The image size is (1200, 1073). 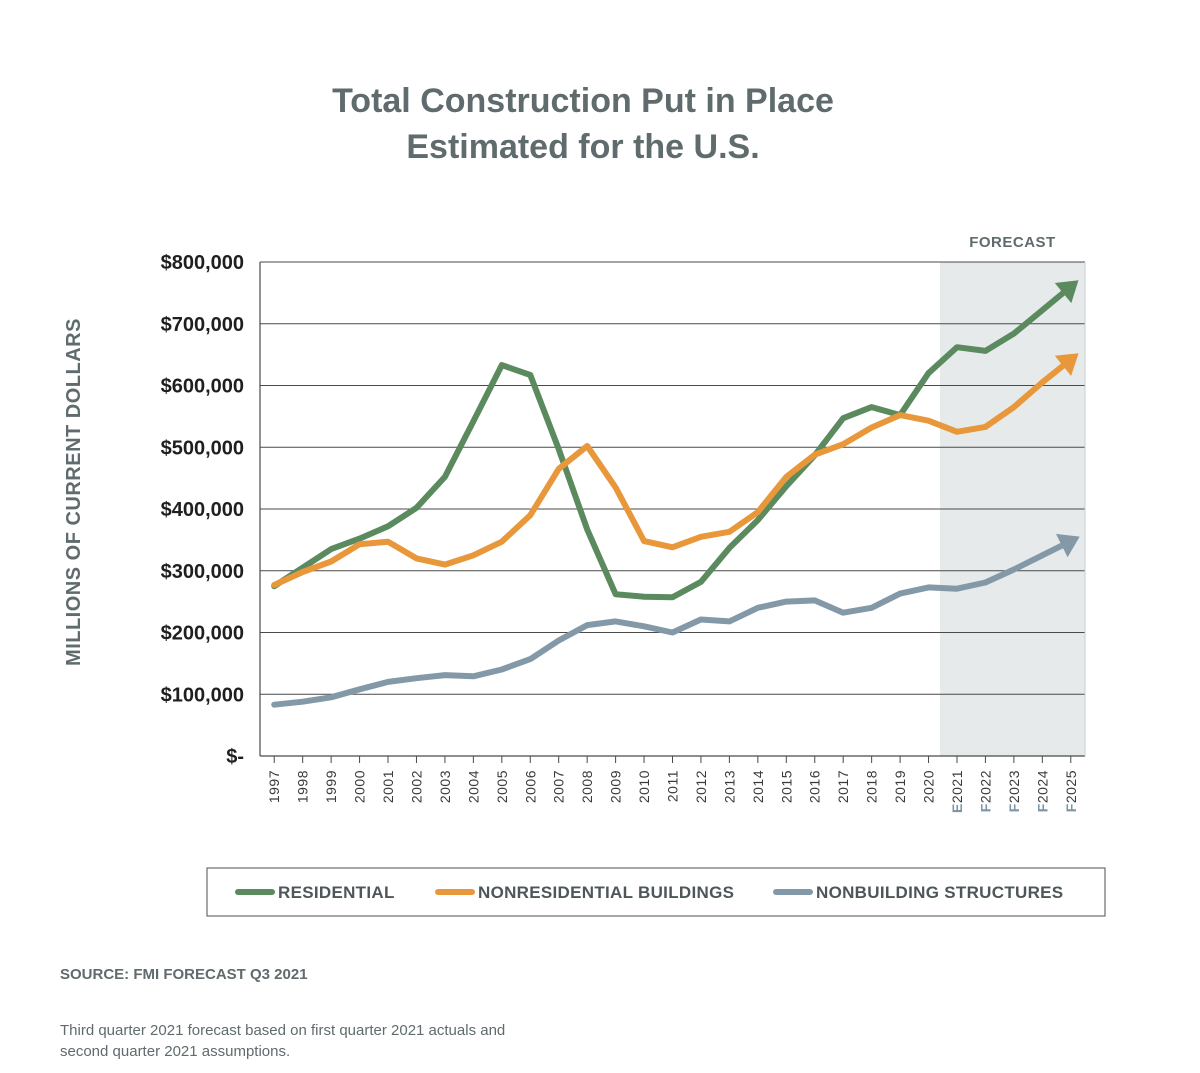 I want to click on y-axis-label: MILLIONS OF CURRENT DOLLARS, so click(x=74, y=492).